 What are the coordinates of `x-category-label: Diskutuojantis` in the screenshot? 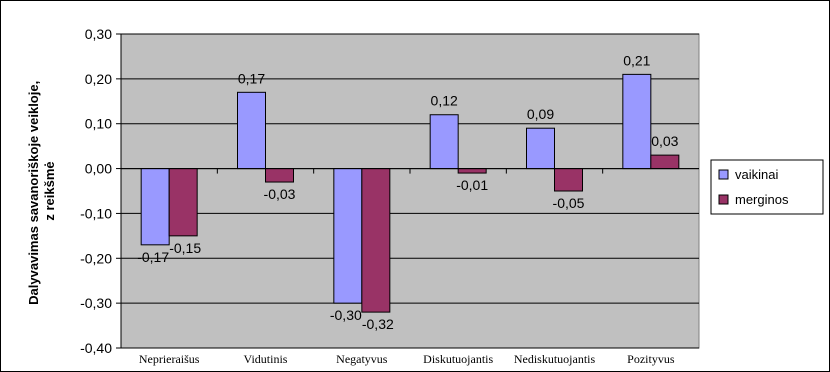 It's located at (458, 359).